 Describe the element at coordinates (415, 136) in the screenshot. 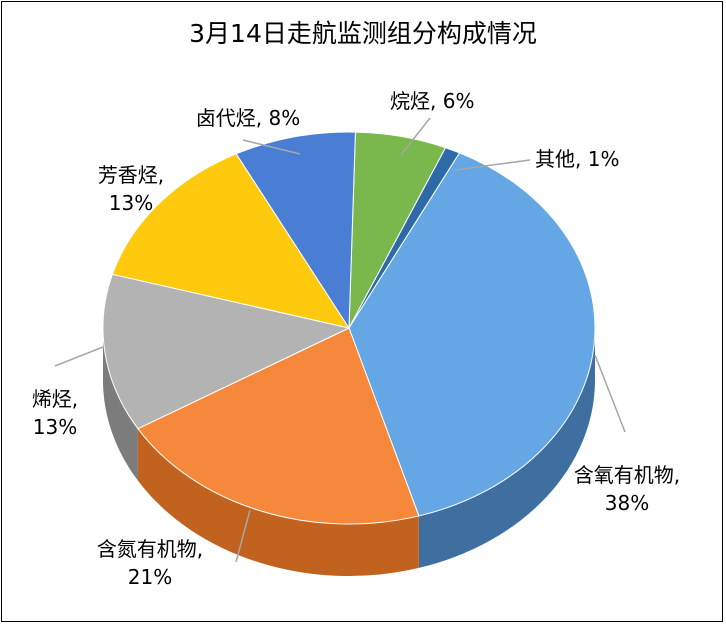

I see `leader-line-烷烃` at that location.